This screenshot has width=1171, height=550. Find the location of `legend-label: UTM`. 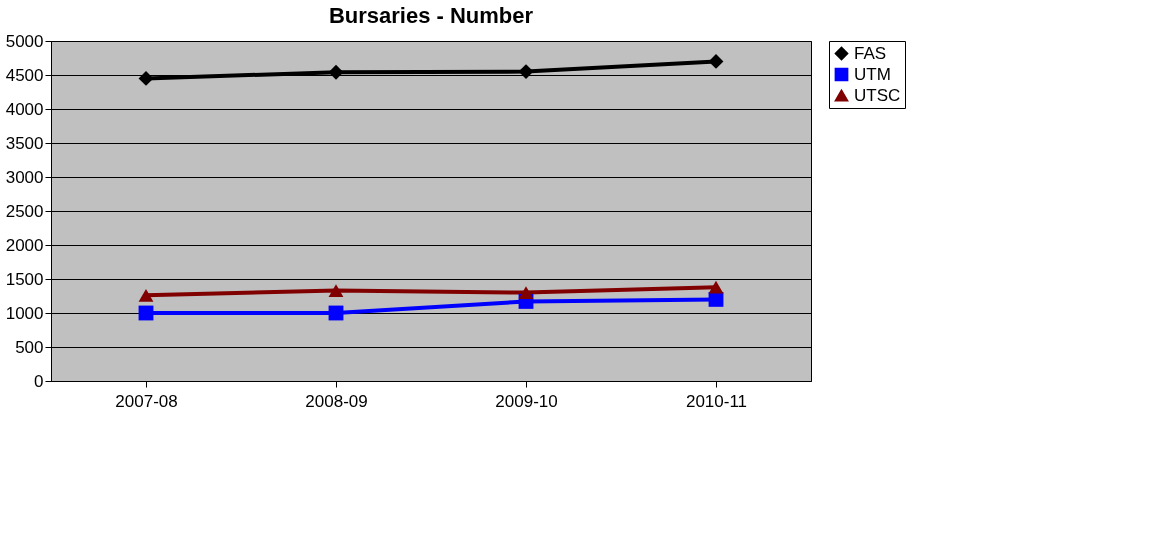

legend-label: UTM is located at coordinates (872, 74).